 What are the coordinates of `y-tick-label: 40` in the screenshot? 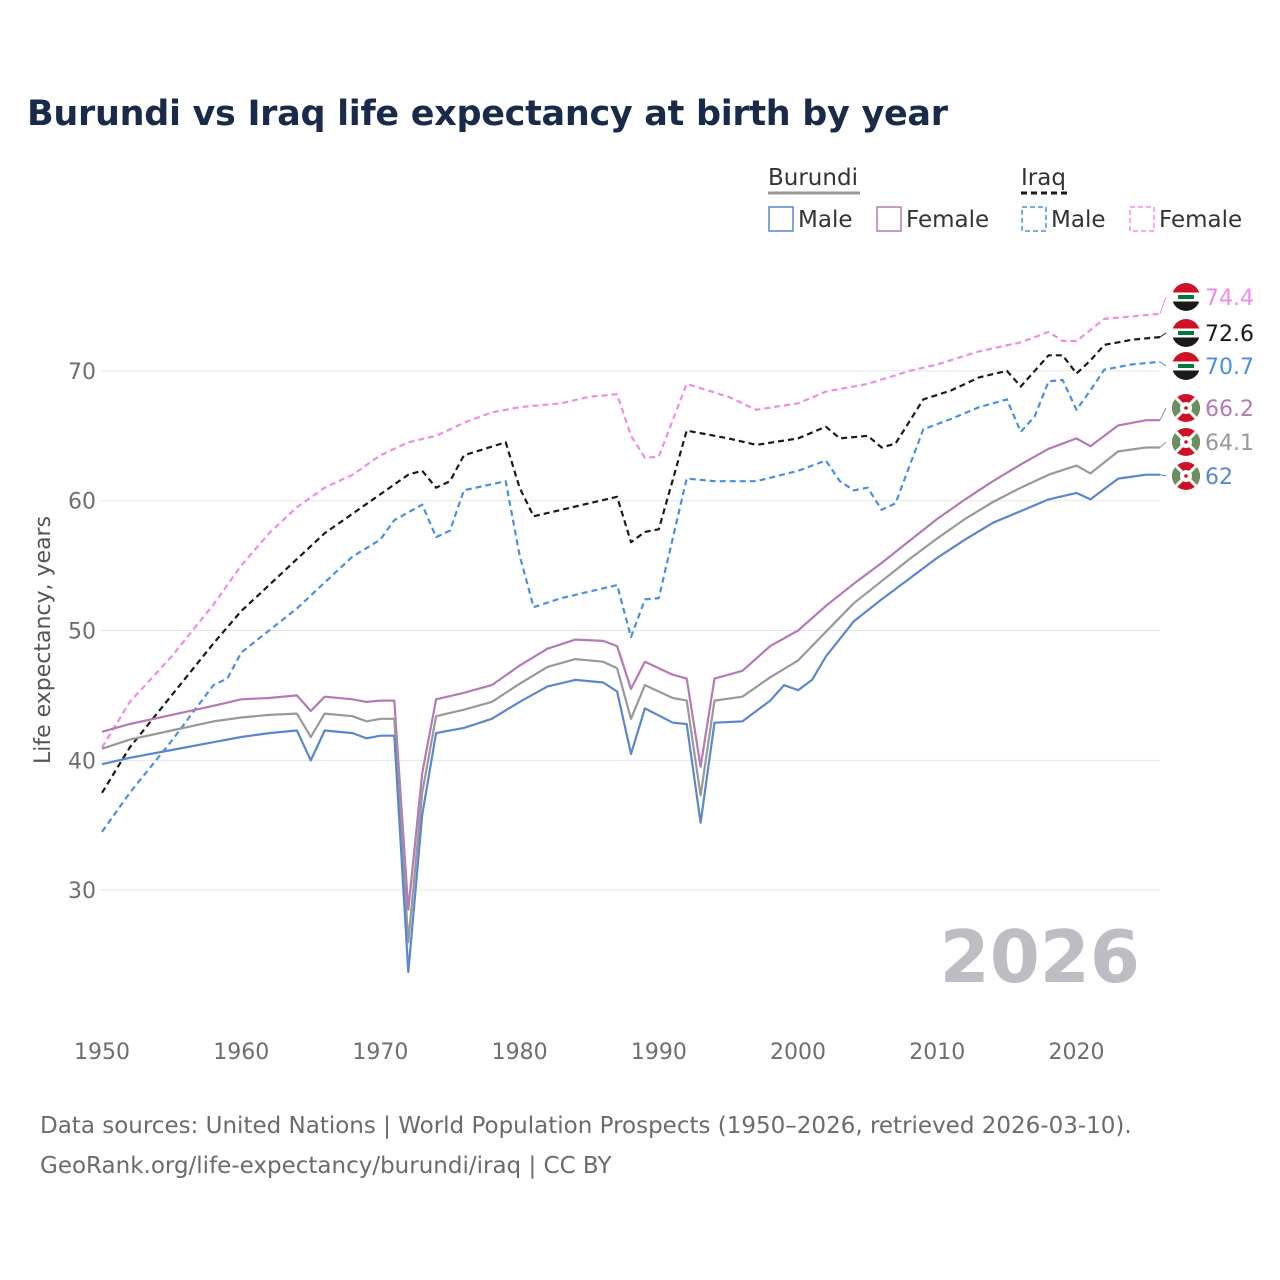 It's located at (82, 761).